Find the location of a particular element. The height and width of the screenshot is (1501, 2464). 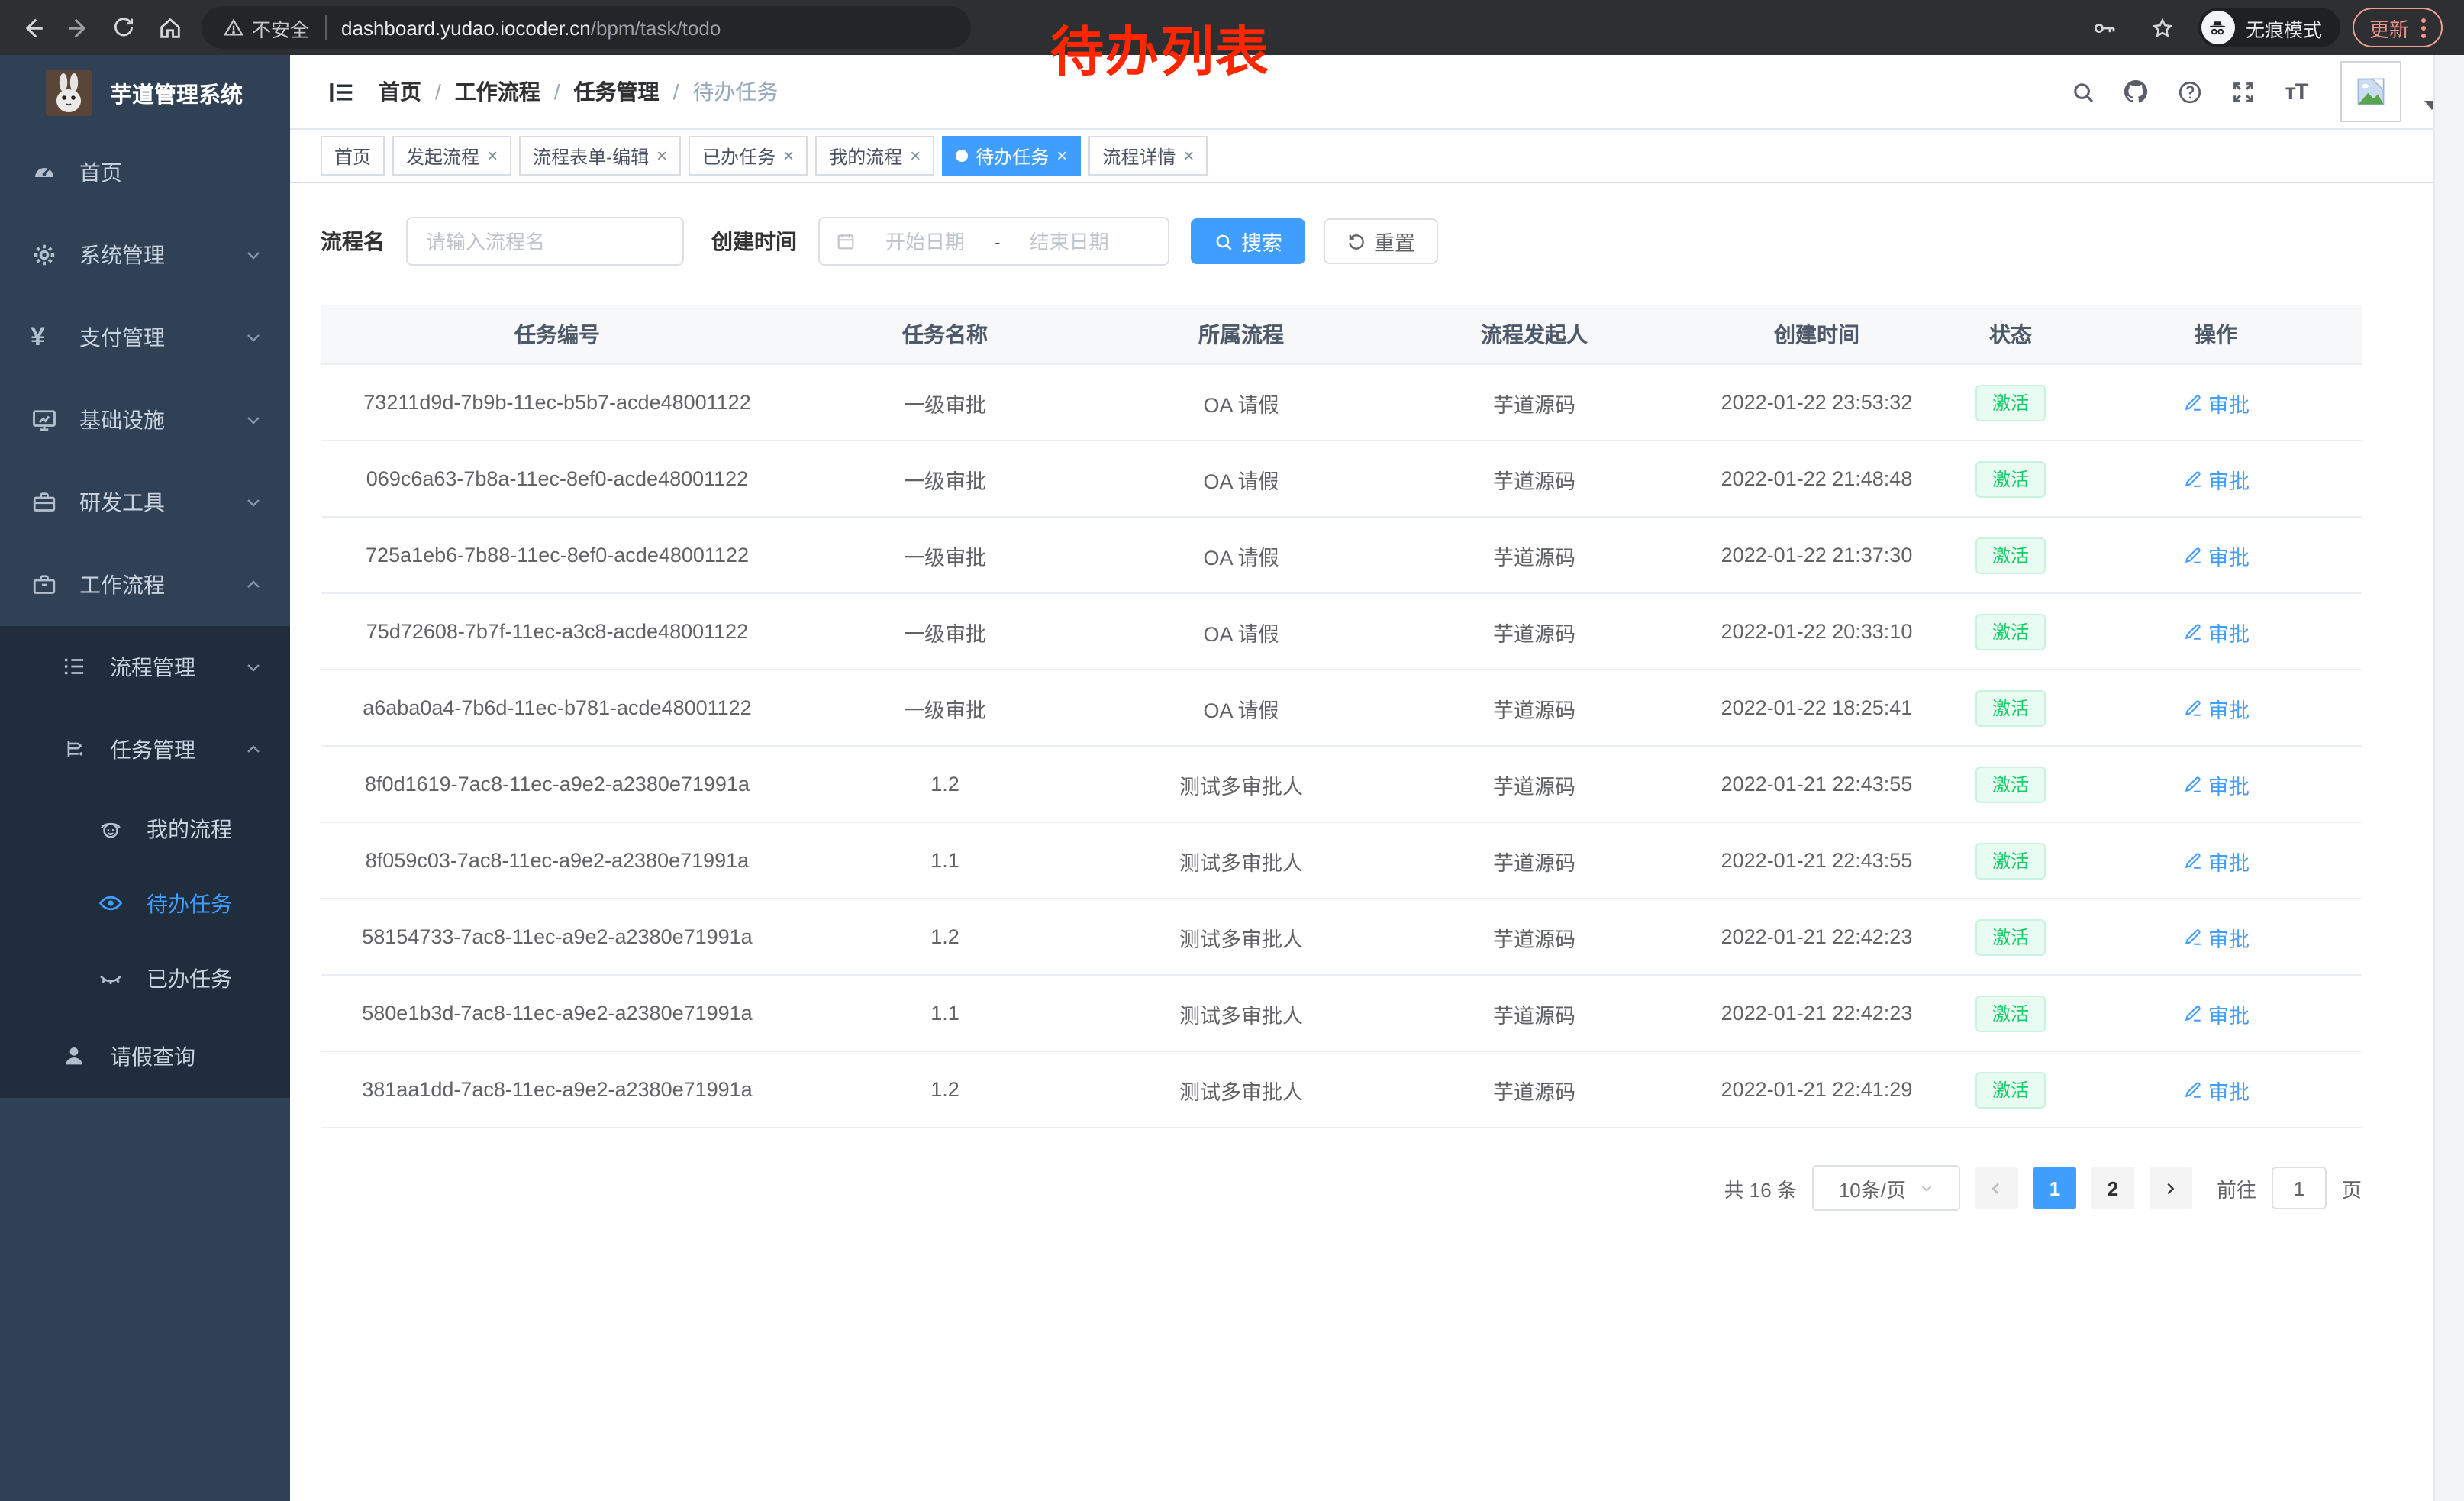

tab-process-form-edit: 流程表单-编辑 × is located at coordinates (601, 156).